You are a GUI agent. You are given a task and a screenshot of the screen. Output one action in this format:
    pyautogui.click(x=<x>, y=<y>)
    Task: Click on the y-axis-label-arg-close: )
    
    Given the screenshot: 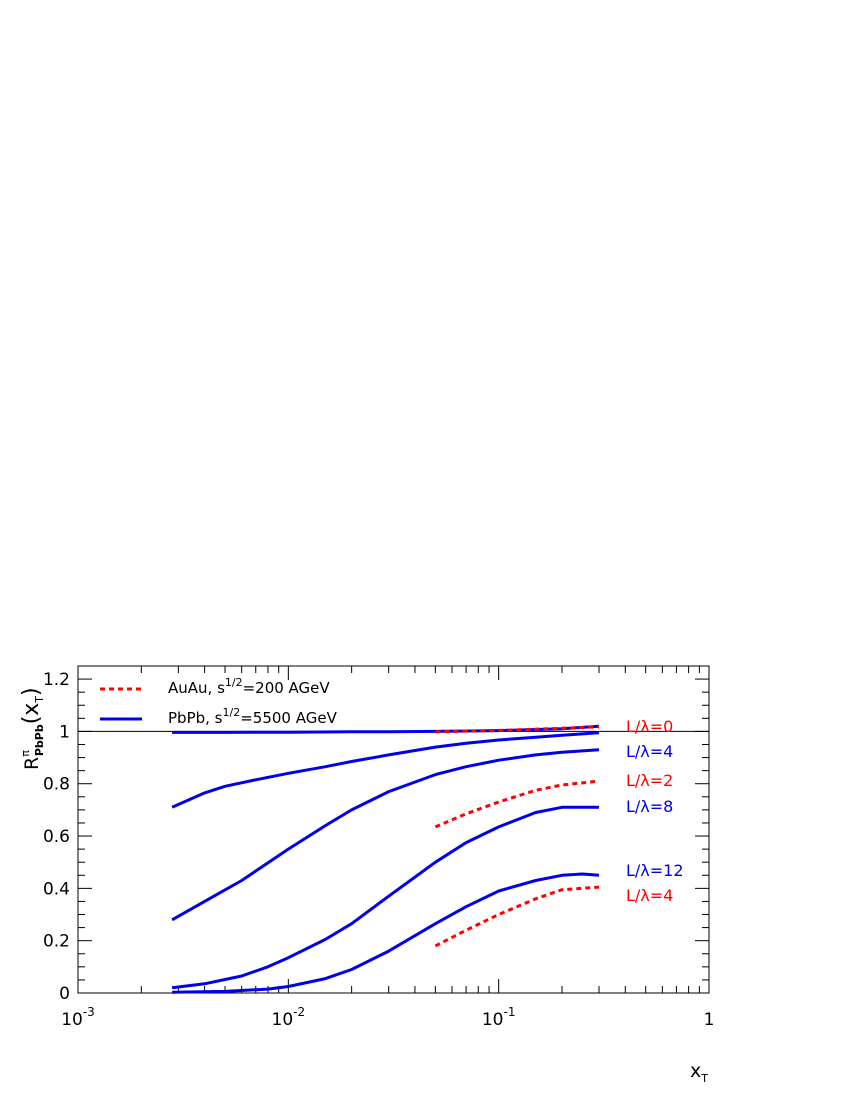 What is the action you would take?
    pyautogui.click(x=31, y=691)
    